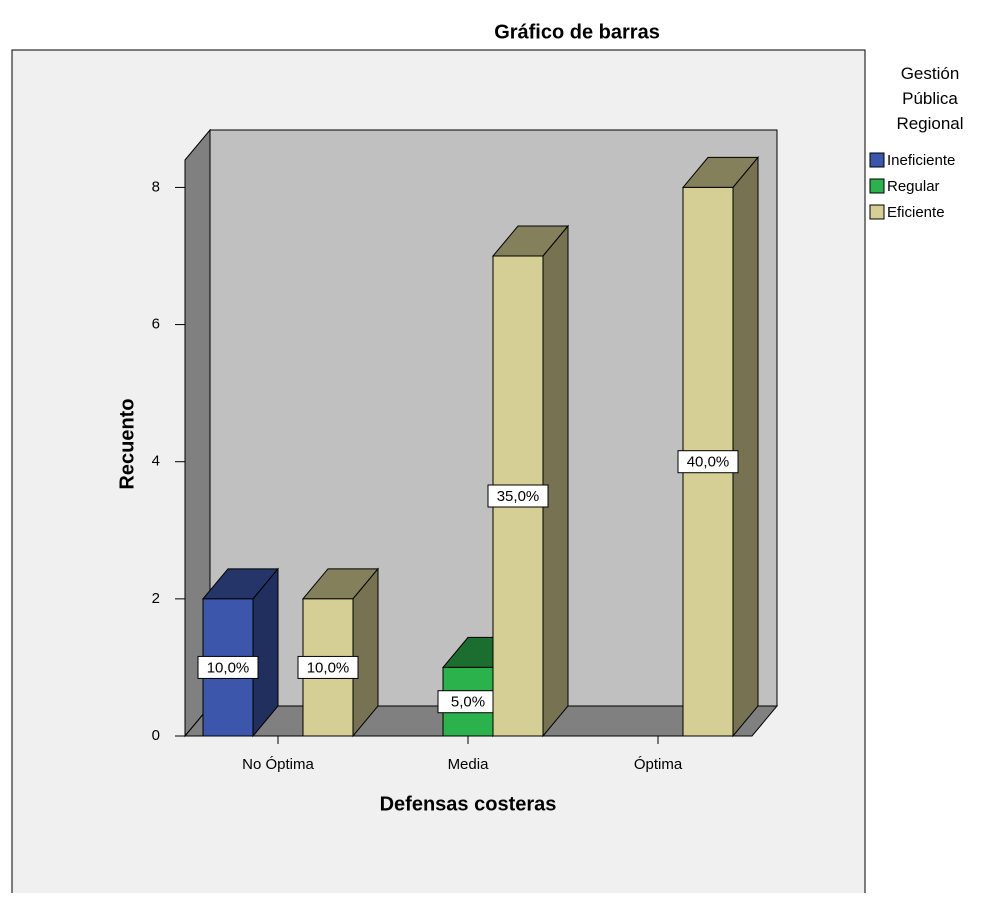 This screenshot has height=898, width=985. Describe the element at coordinates (929, 98) in the screenshot. I see `legend-title: Gestión Pública Regional` at that location.